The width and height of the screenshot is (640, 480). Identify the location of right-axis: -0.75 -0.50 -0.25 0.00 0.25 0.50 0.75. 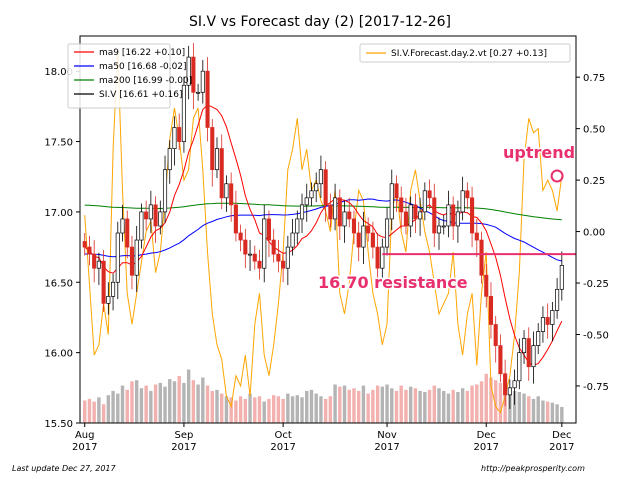
(592, 233).